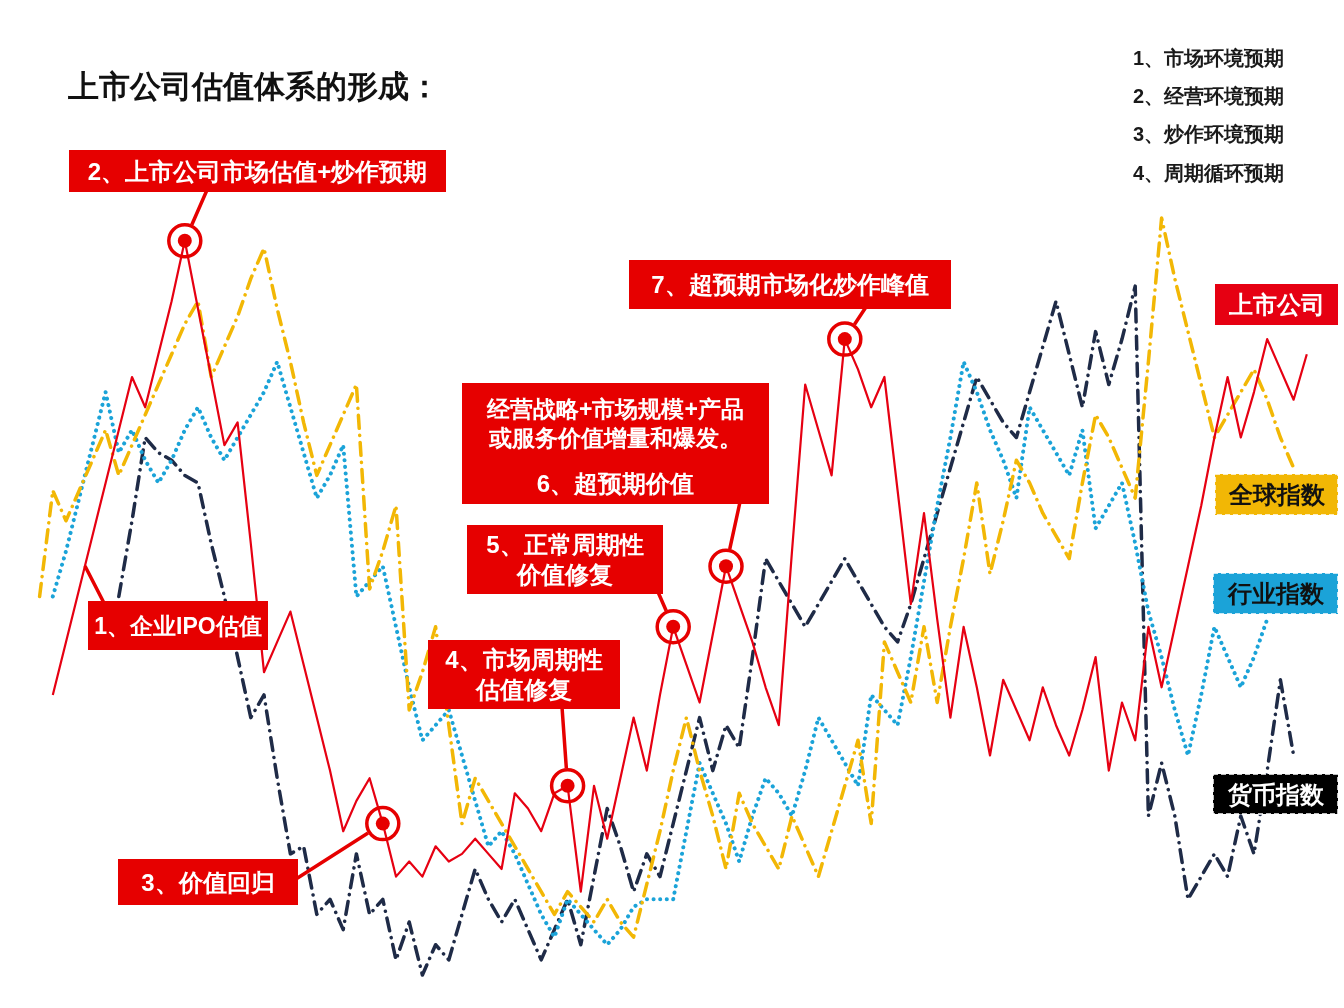 This screenshot has height=1008, width=1344. What do you see at coordinates (790, 285) in the screenshot?
I see `annotation: 7、超预期市场化炒作峰值` at bounding box center [790, 285].